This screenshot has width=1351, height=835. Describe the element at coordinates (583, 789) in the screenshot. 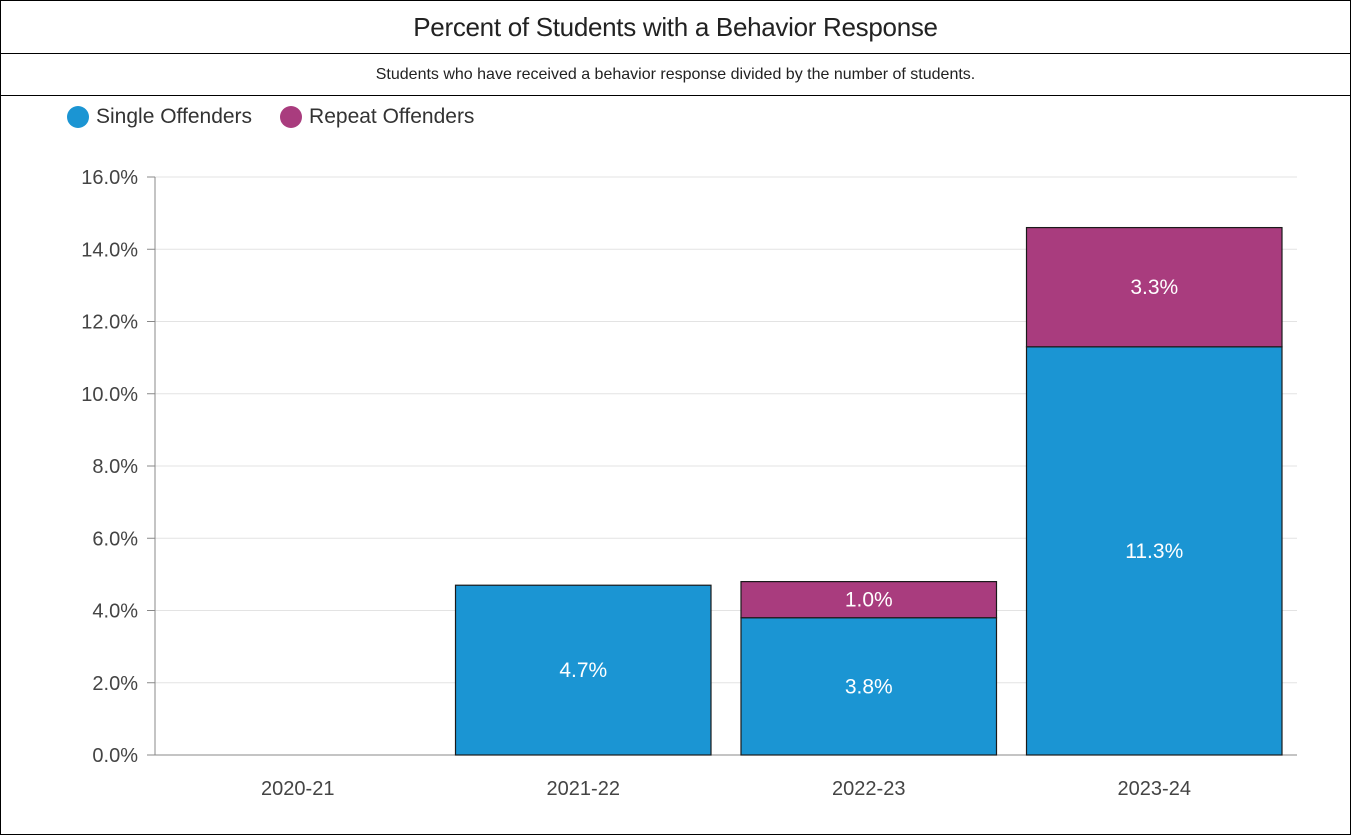

I see `x-tick-label: 2021-22` at that location.